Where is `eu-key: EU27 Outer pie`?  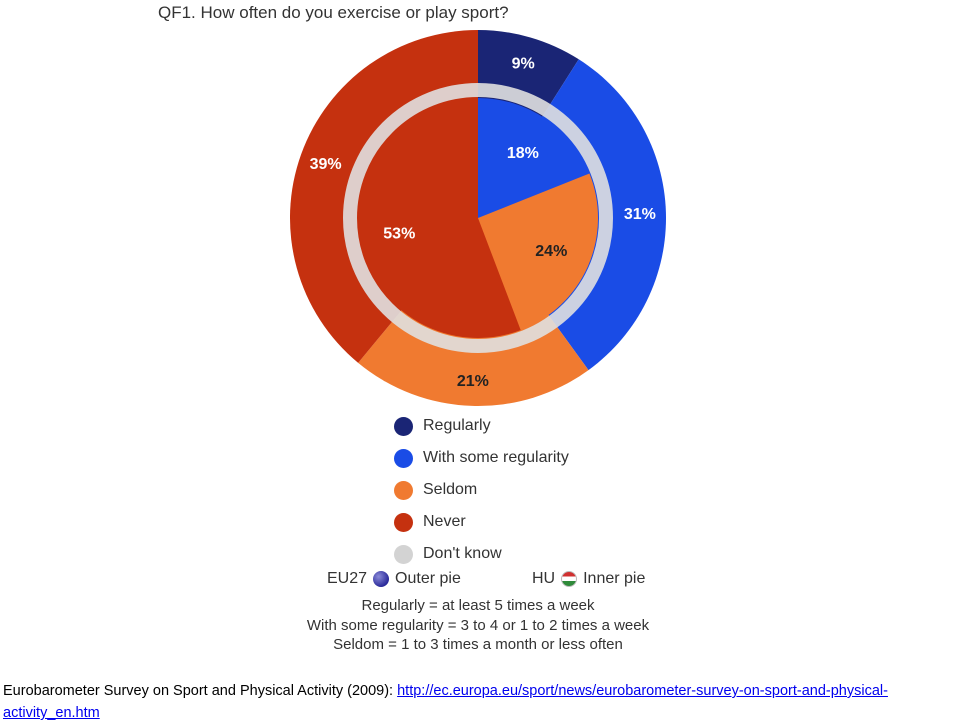 eu-key: EU27 Outer pie is located at coordinates (394, 579).